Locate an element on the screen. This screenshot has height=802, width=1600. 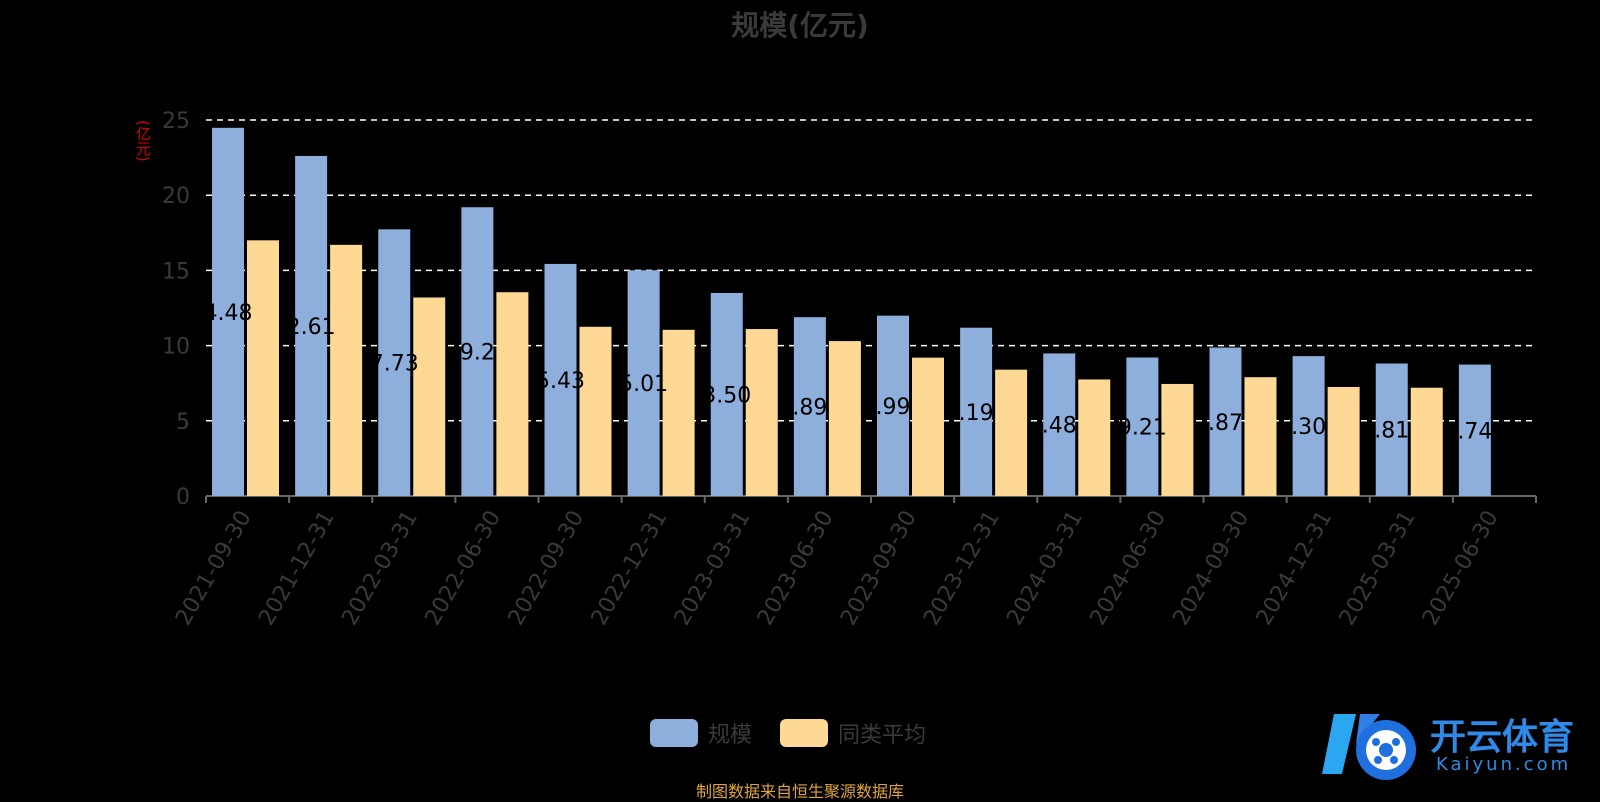
logo-name: 开云体育 is located at coordinates (1502, 737).